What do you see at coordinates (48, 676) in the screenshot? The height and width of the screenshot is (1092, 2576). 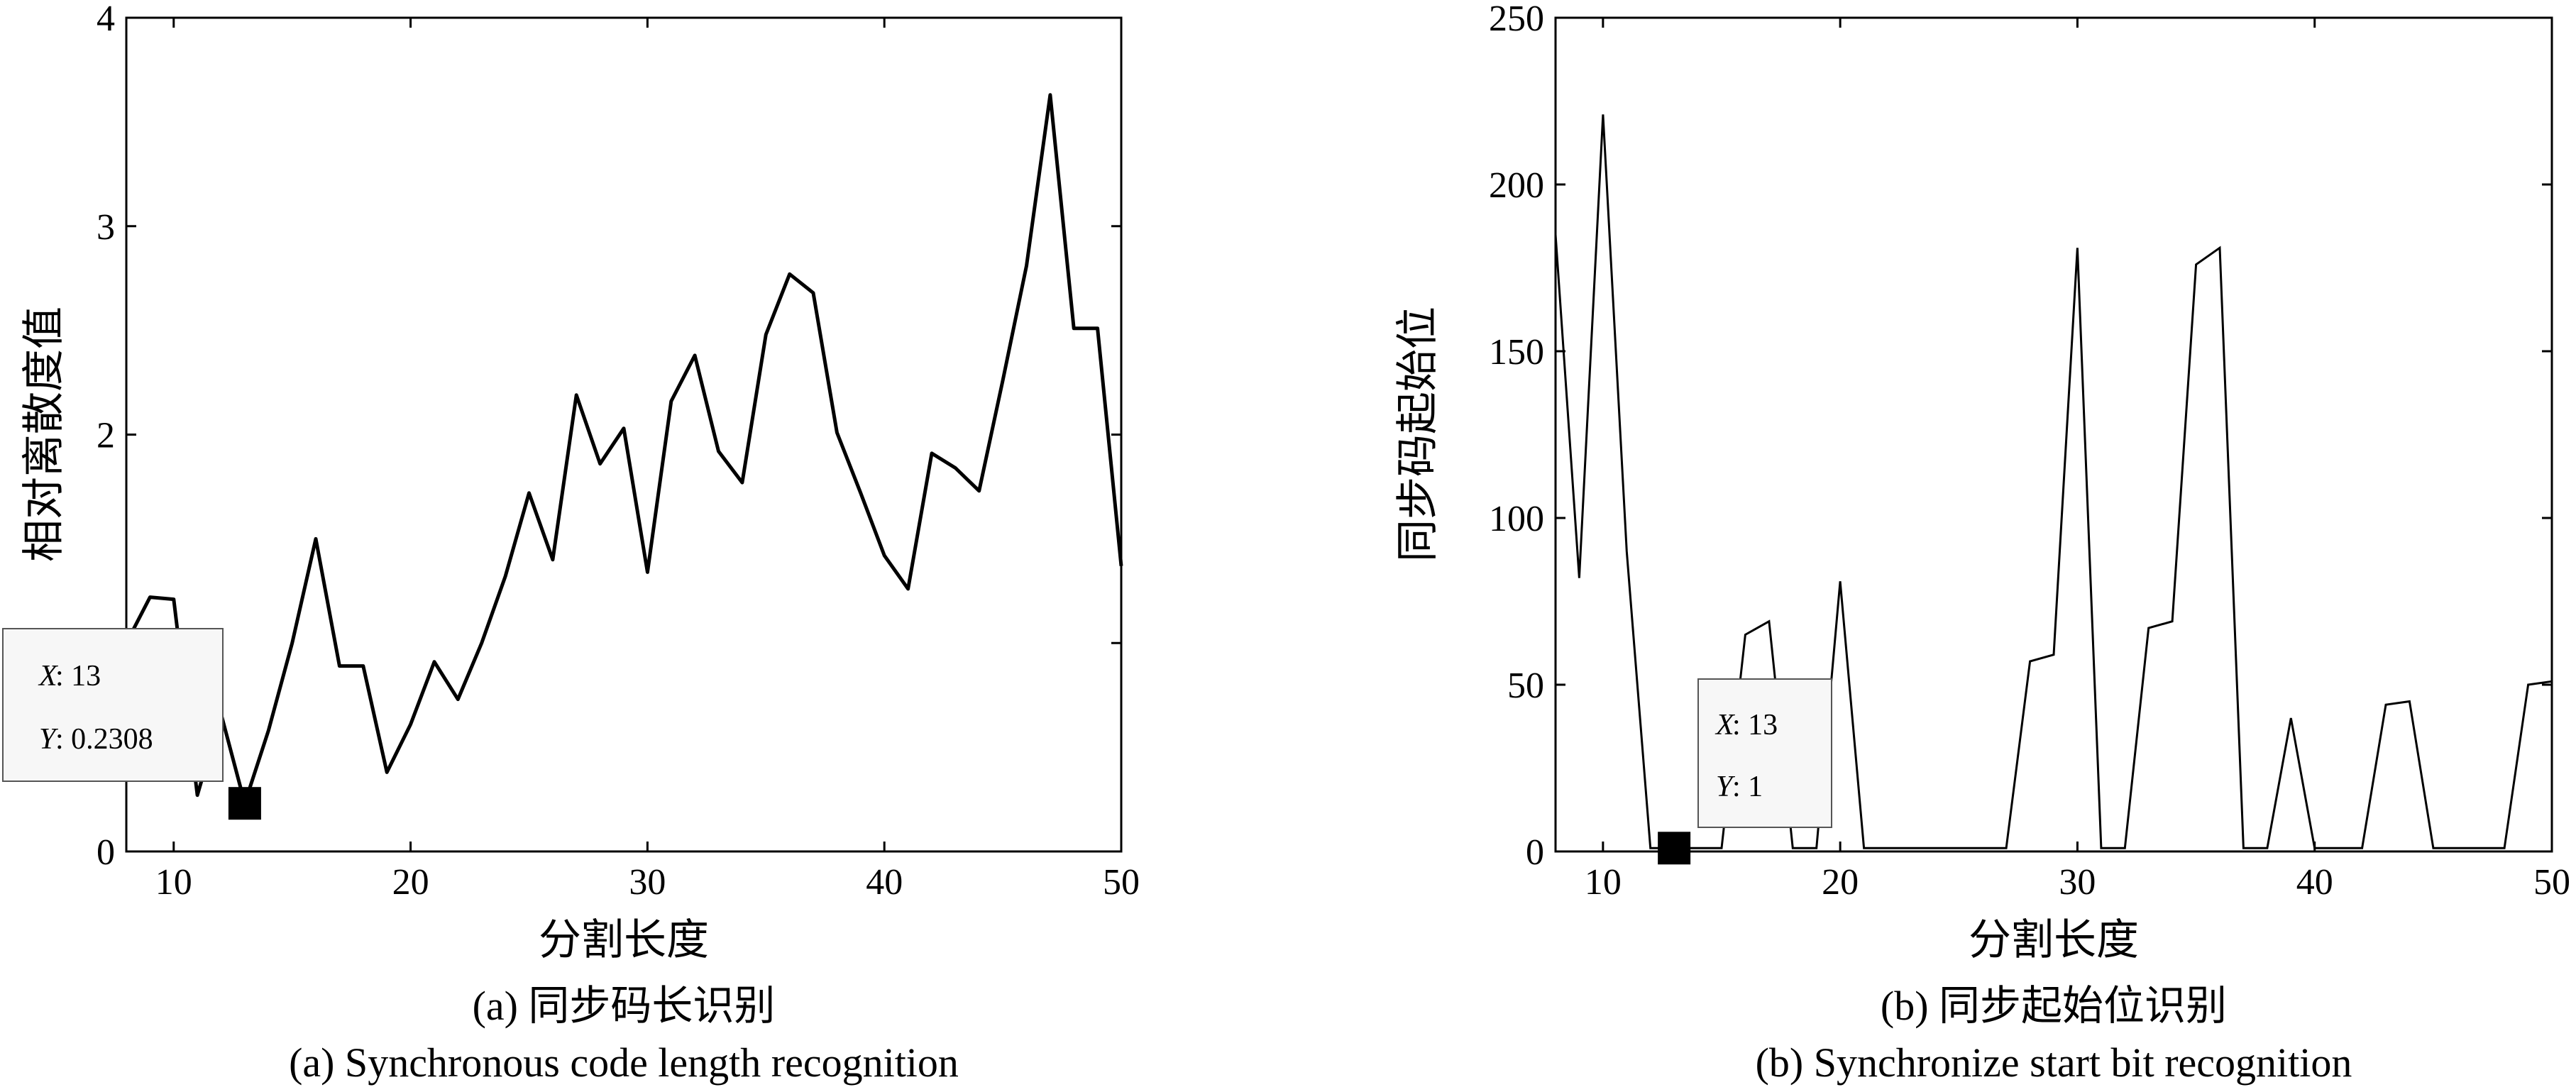 I see `chart-a-datatip-x-label: X` at bounding box center [48, 676].